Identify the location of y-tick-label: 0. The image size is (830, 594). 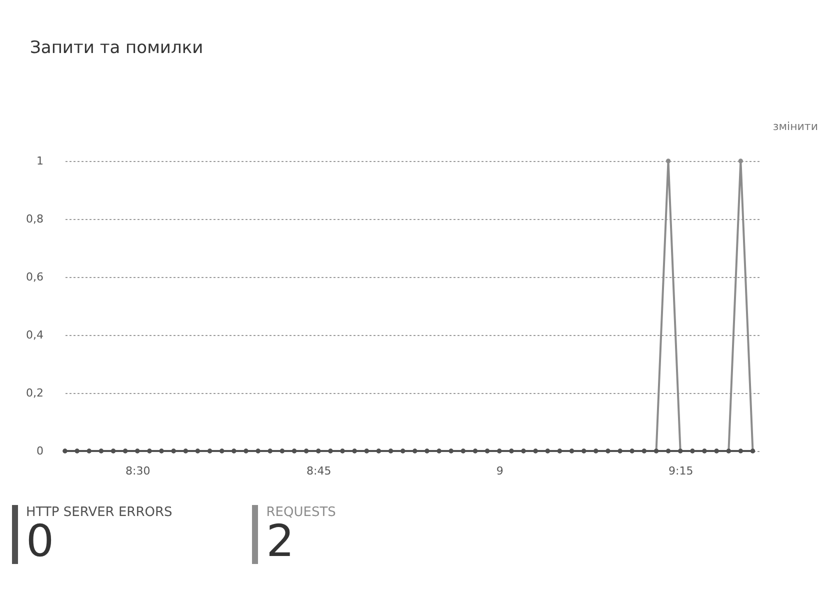
(40, 451).